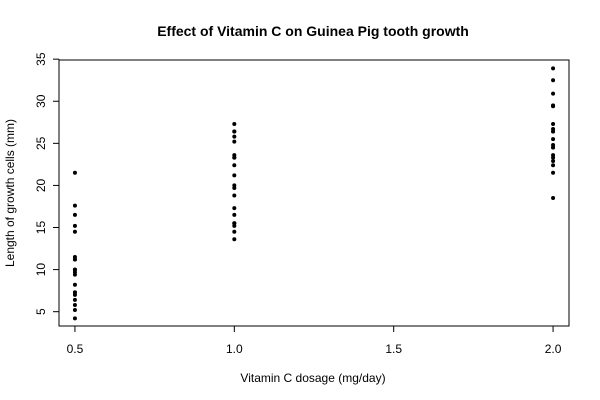 The height and width of the screenshot is (400, 600). Describe the element at coordinates (41, 101) in the screenshot. I see `y-tick-label: 30` at that location.